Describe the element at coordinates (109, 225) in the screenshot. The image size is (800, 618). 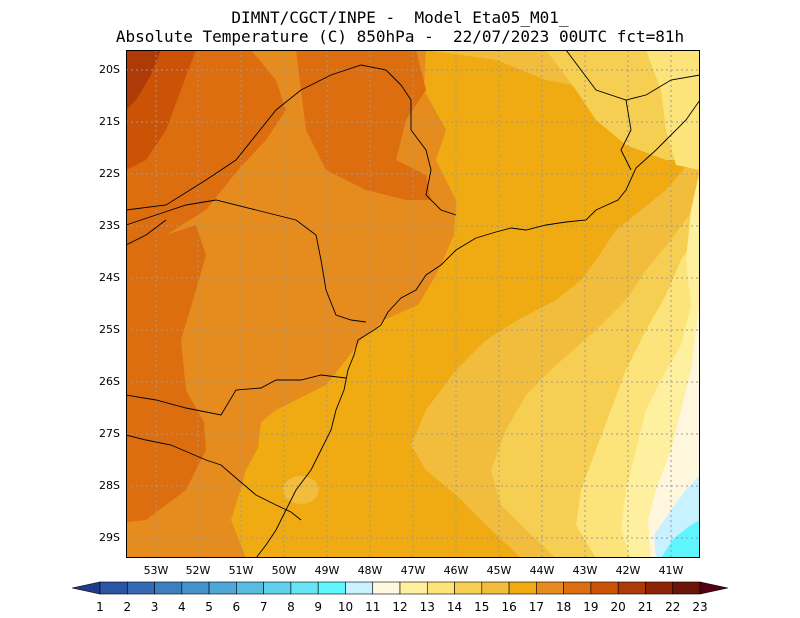
I see `lat-label-23s: 23S` at that location.